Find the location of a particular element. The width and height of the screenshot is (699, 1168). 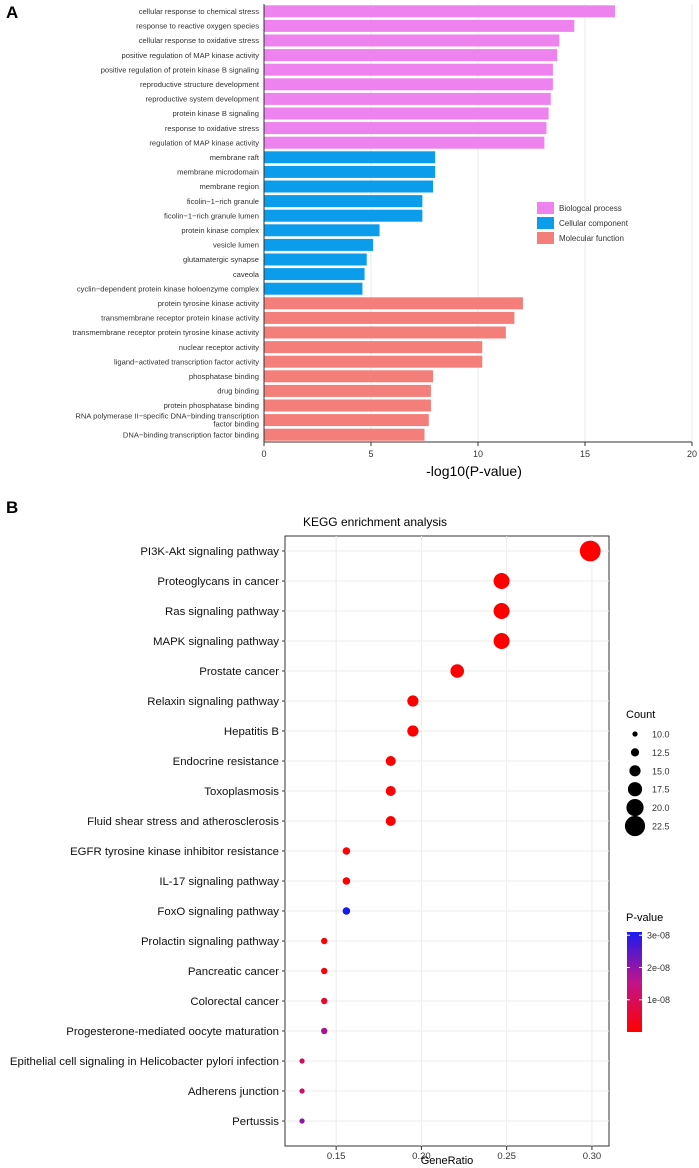

category-label-protein-kinase-b-signaling: protein kinase B signaling is located at coordinates (215, 113).